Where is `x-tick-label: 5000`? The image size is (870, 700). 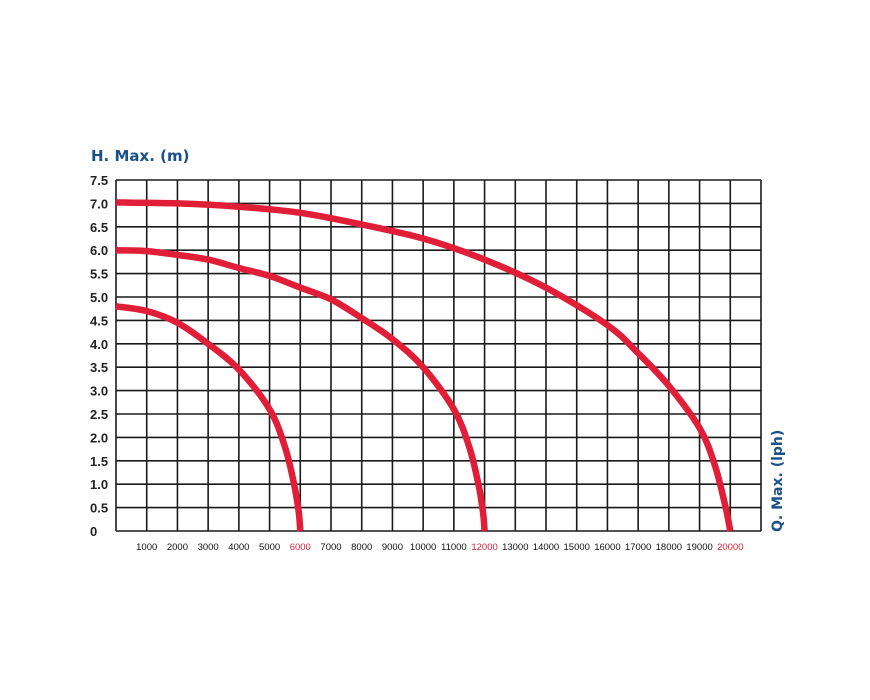 x-tick-label: 5000 is located at coordinates (269, 547).